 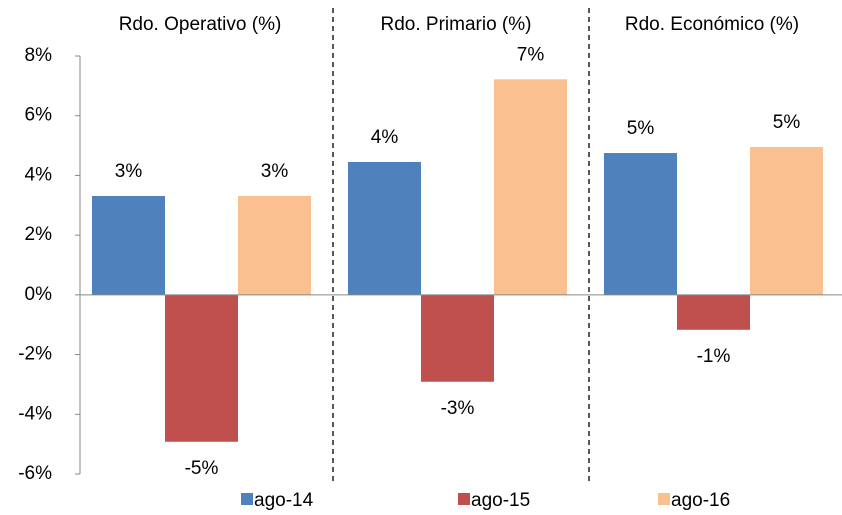 I want to click on value-label: -3%, so click(x=458, y=408).